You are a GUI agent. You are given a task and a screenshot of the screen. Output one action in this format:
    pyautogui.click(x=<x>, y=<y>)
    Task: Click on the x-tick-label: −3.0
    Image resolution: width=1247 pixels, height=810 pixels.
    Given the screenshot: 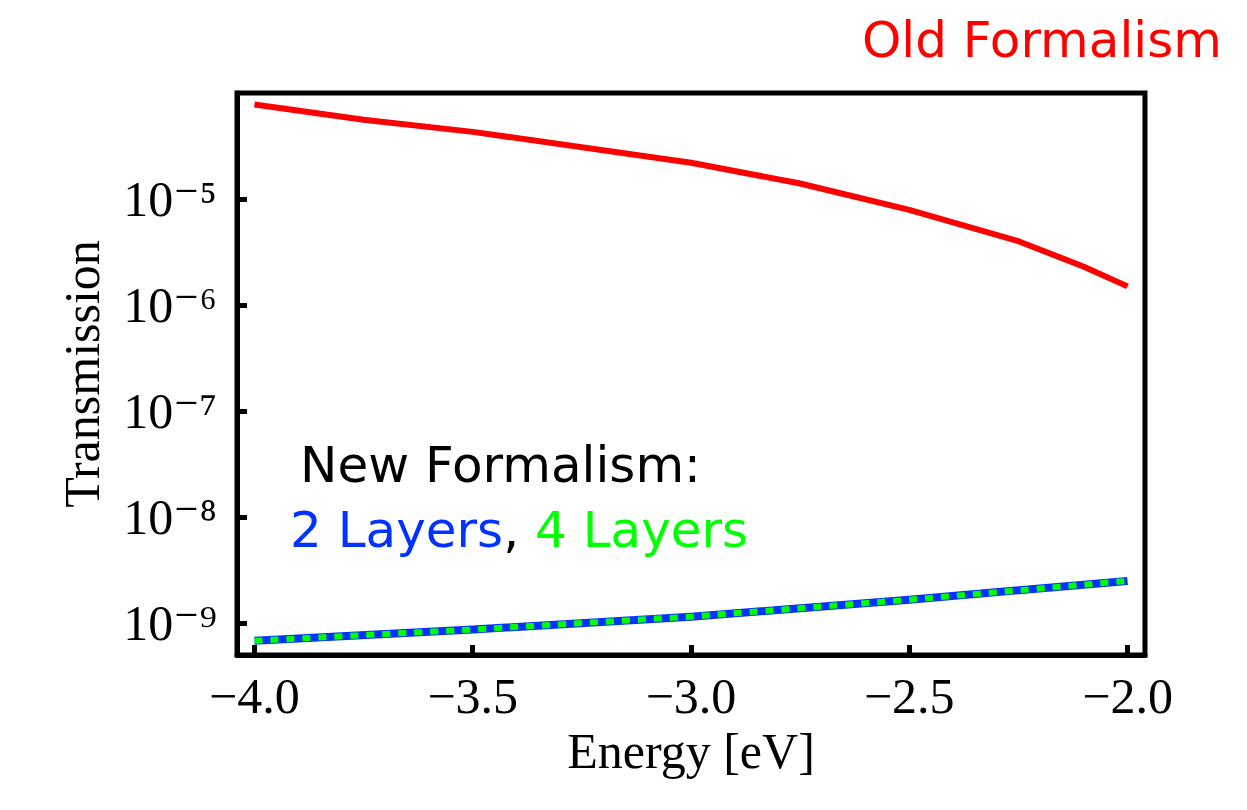 What is the action you would take?
    pyautogui.click(x=691, y=696)
    